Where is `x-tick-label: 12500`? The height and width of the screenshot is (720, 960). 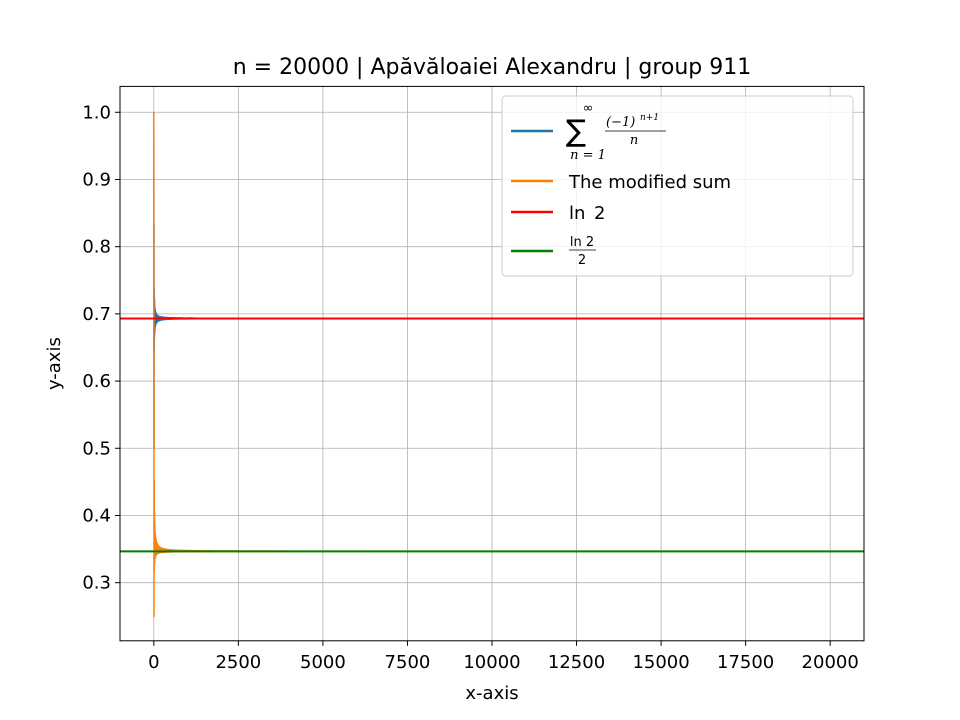
x-tick-label: 12500 is located at coordinates (576, 662).